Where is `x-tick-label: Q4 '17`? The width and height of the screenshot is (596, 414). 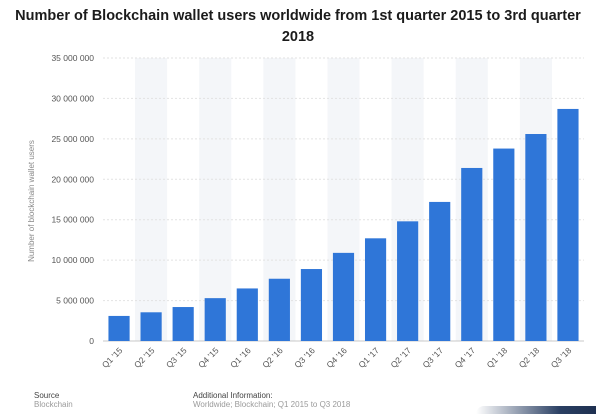
x-tick-label: Q4 '17 is located at coordinates (465, 357).